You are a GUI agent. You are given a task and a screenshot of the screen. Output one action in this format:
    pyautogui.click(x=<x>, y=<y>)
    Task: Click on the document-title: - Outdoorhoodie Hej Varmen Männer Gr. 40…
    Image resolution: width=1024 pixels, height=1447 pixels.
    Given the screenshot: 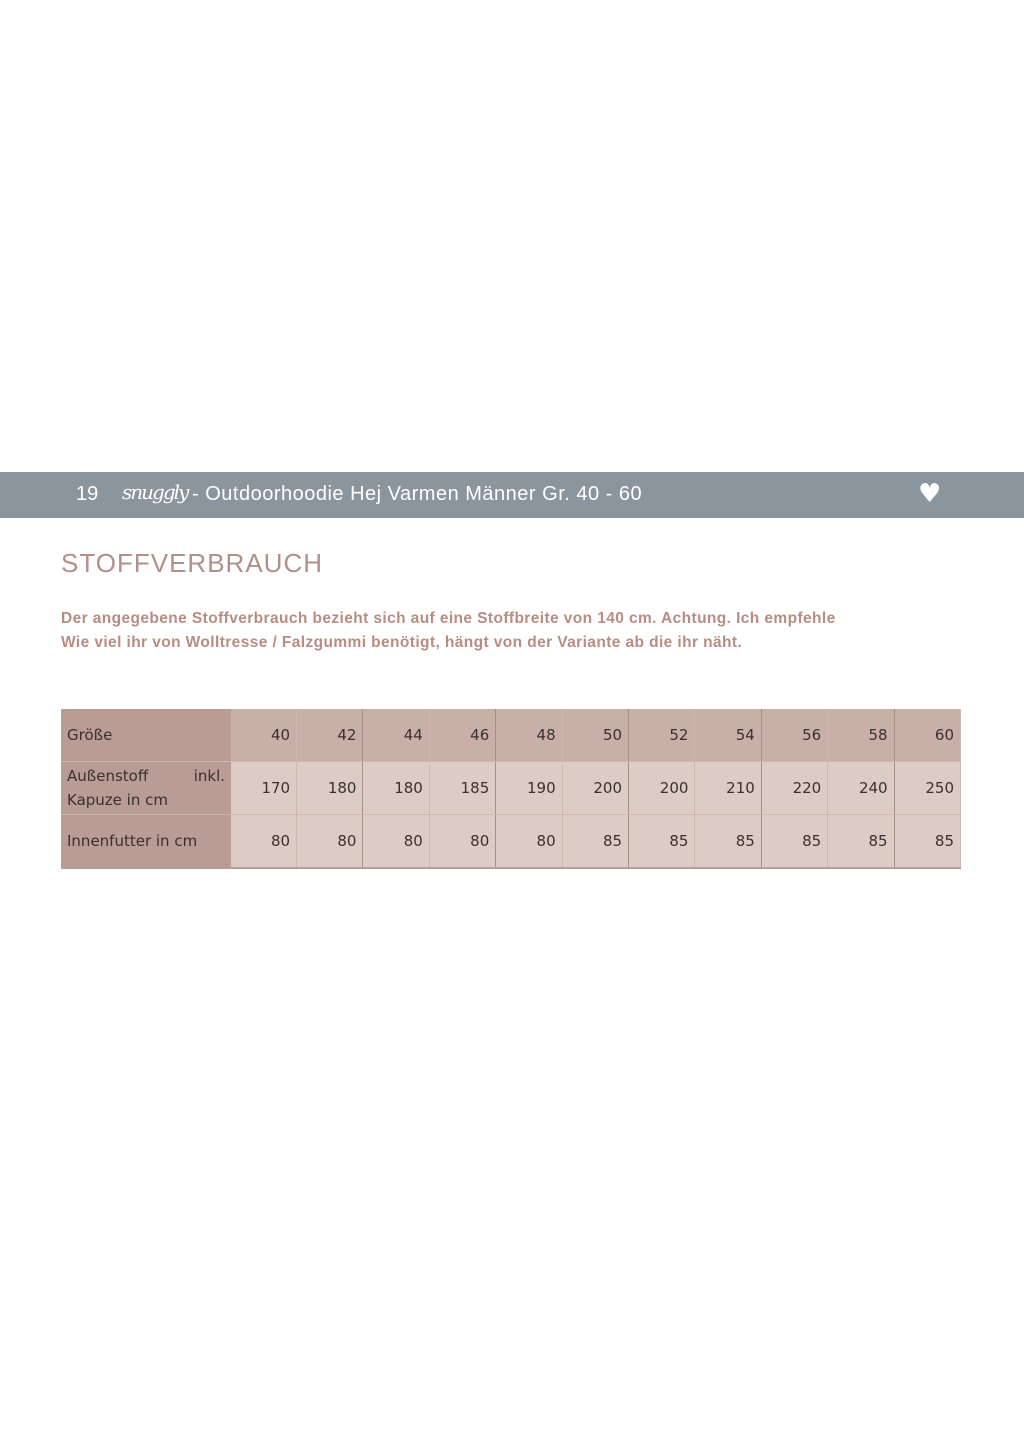 What is the action you would take?
    pyautogui.click(x=417, y=494)
    